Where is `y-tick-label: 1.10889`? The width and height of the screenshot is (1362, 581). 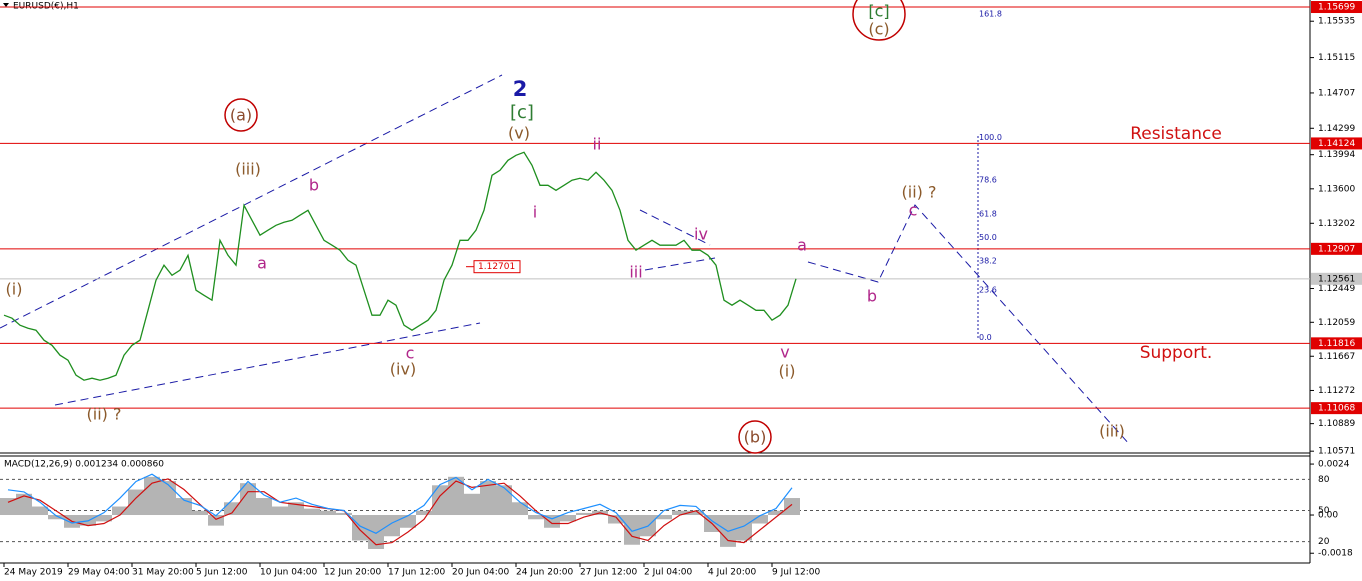
y-tick-label: 1.10889 is located at coordinates (1336, 424).